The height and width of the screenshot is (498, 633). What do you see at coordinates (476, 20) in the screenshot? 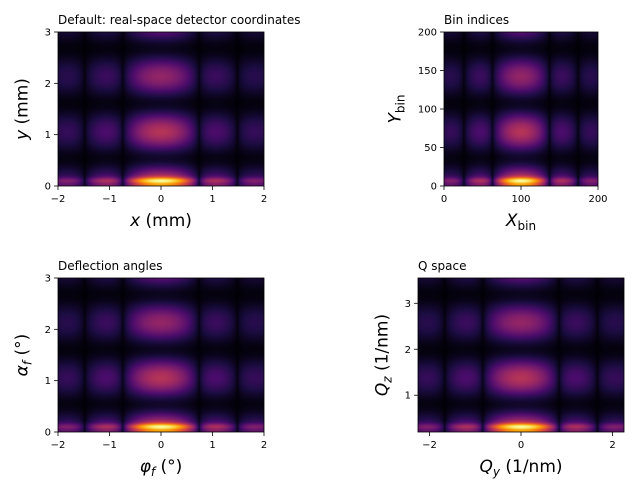
I see `chart-title: Bin indices` at bounding box center [476, 20].